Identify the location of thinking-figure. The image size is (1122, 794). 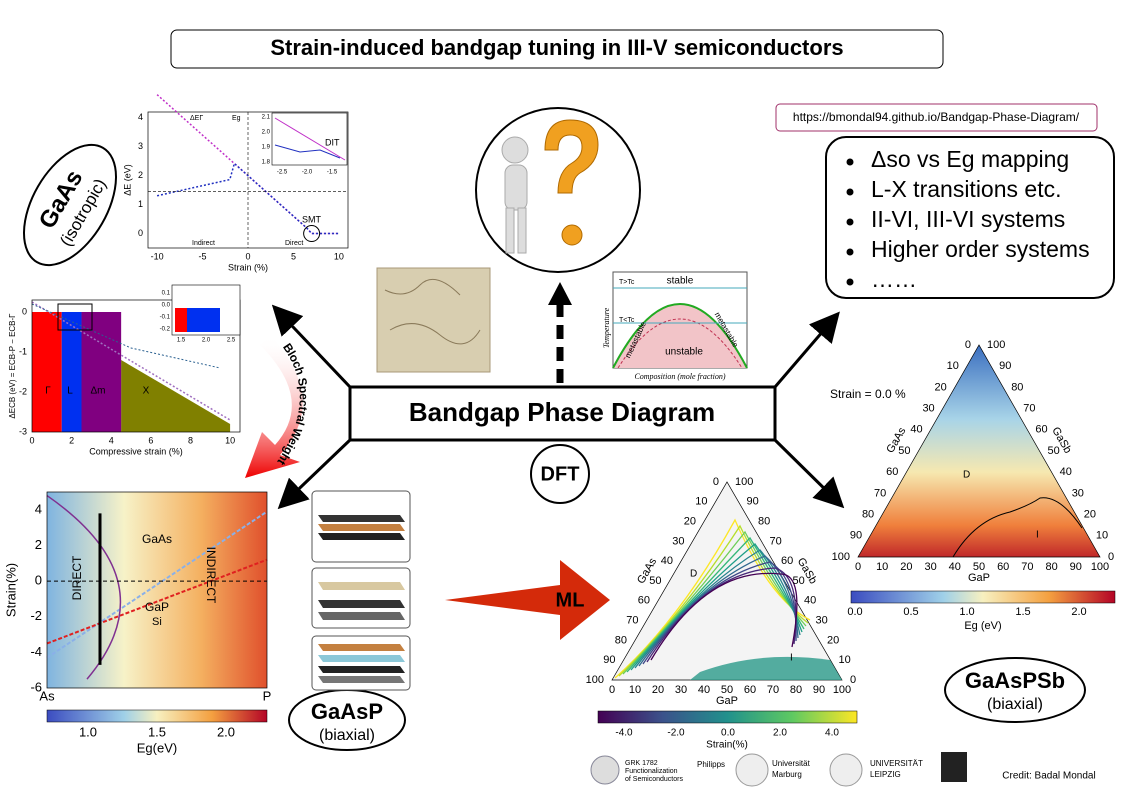
(515, 195).